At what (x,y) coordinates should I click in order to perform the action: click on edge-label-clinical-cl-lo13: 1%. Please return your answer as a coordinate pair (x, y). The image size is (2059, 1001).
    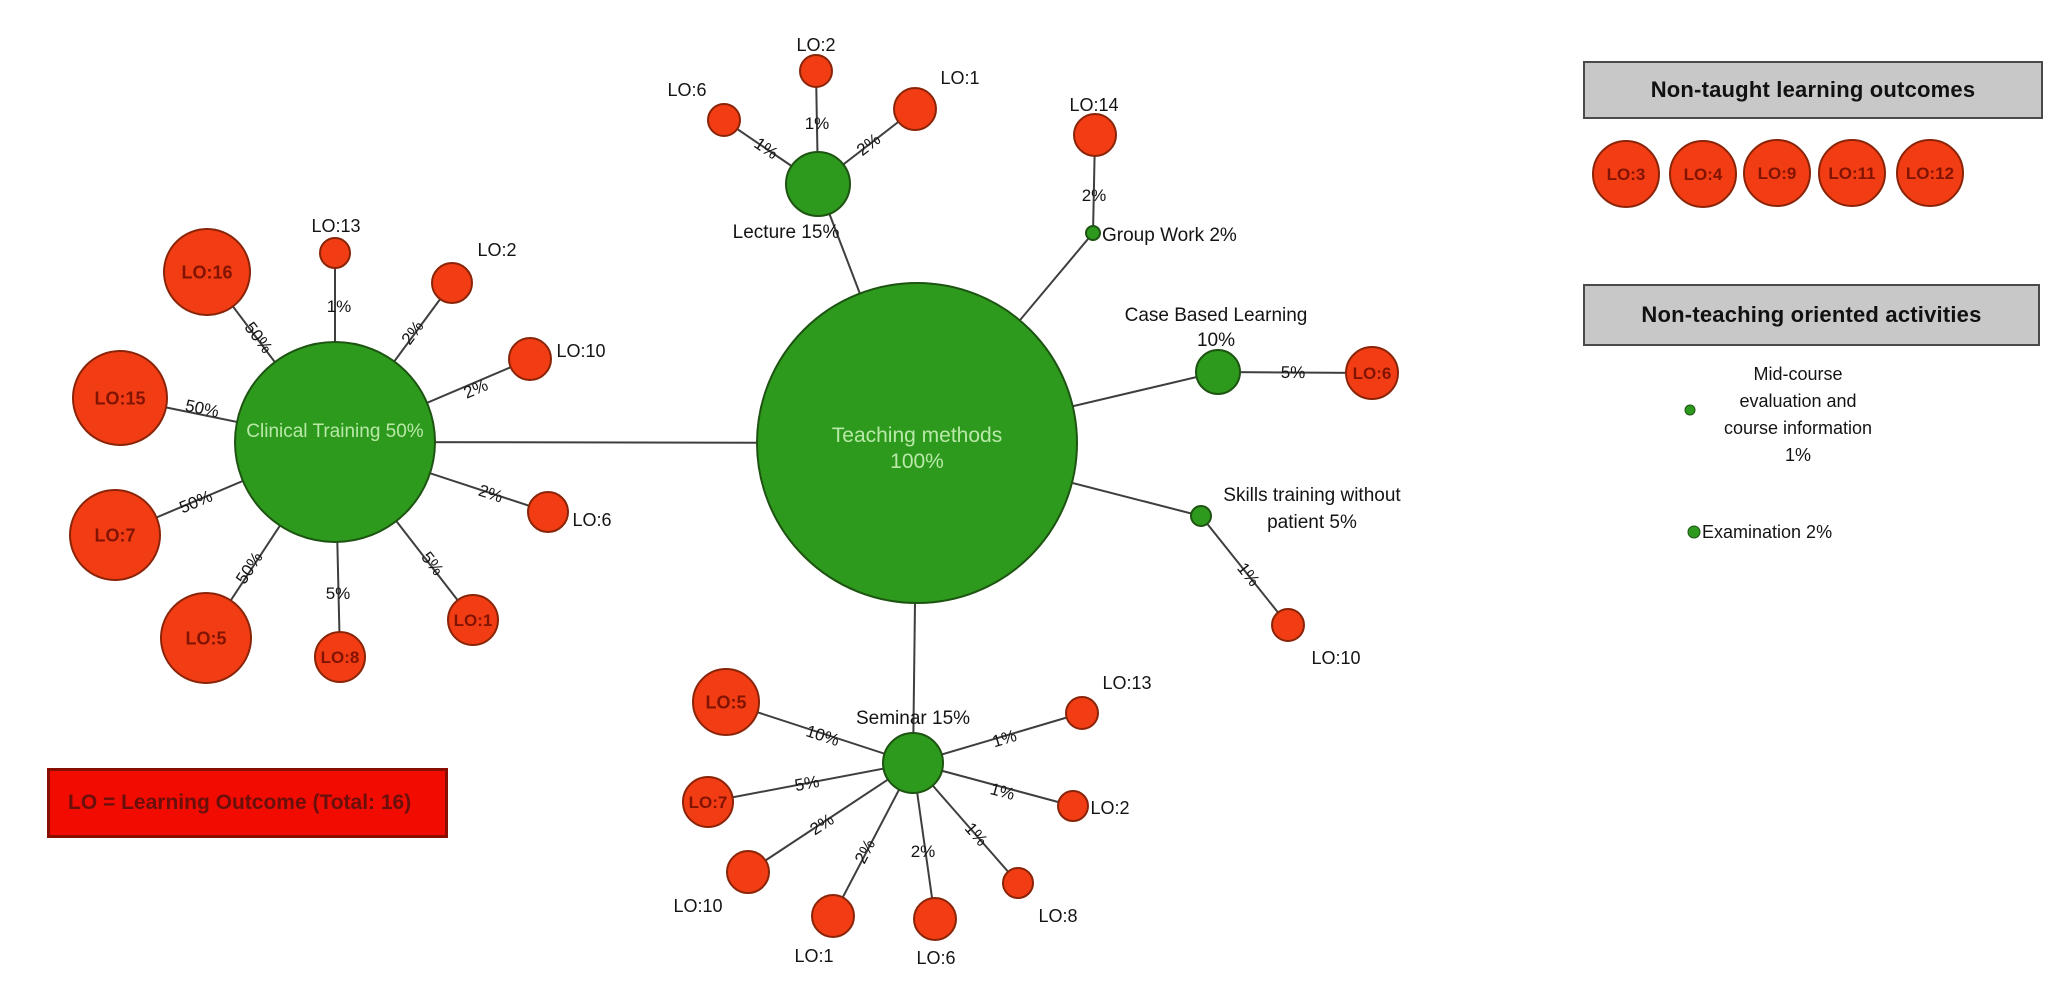
    Looking at the image, I should click on (339, 306).